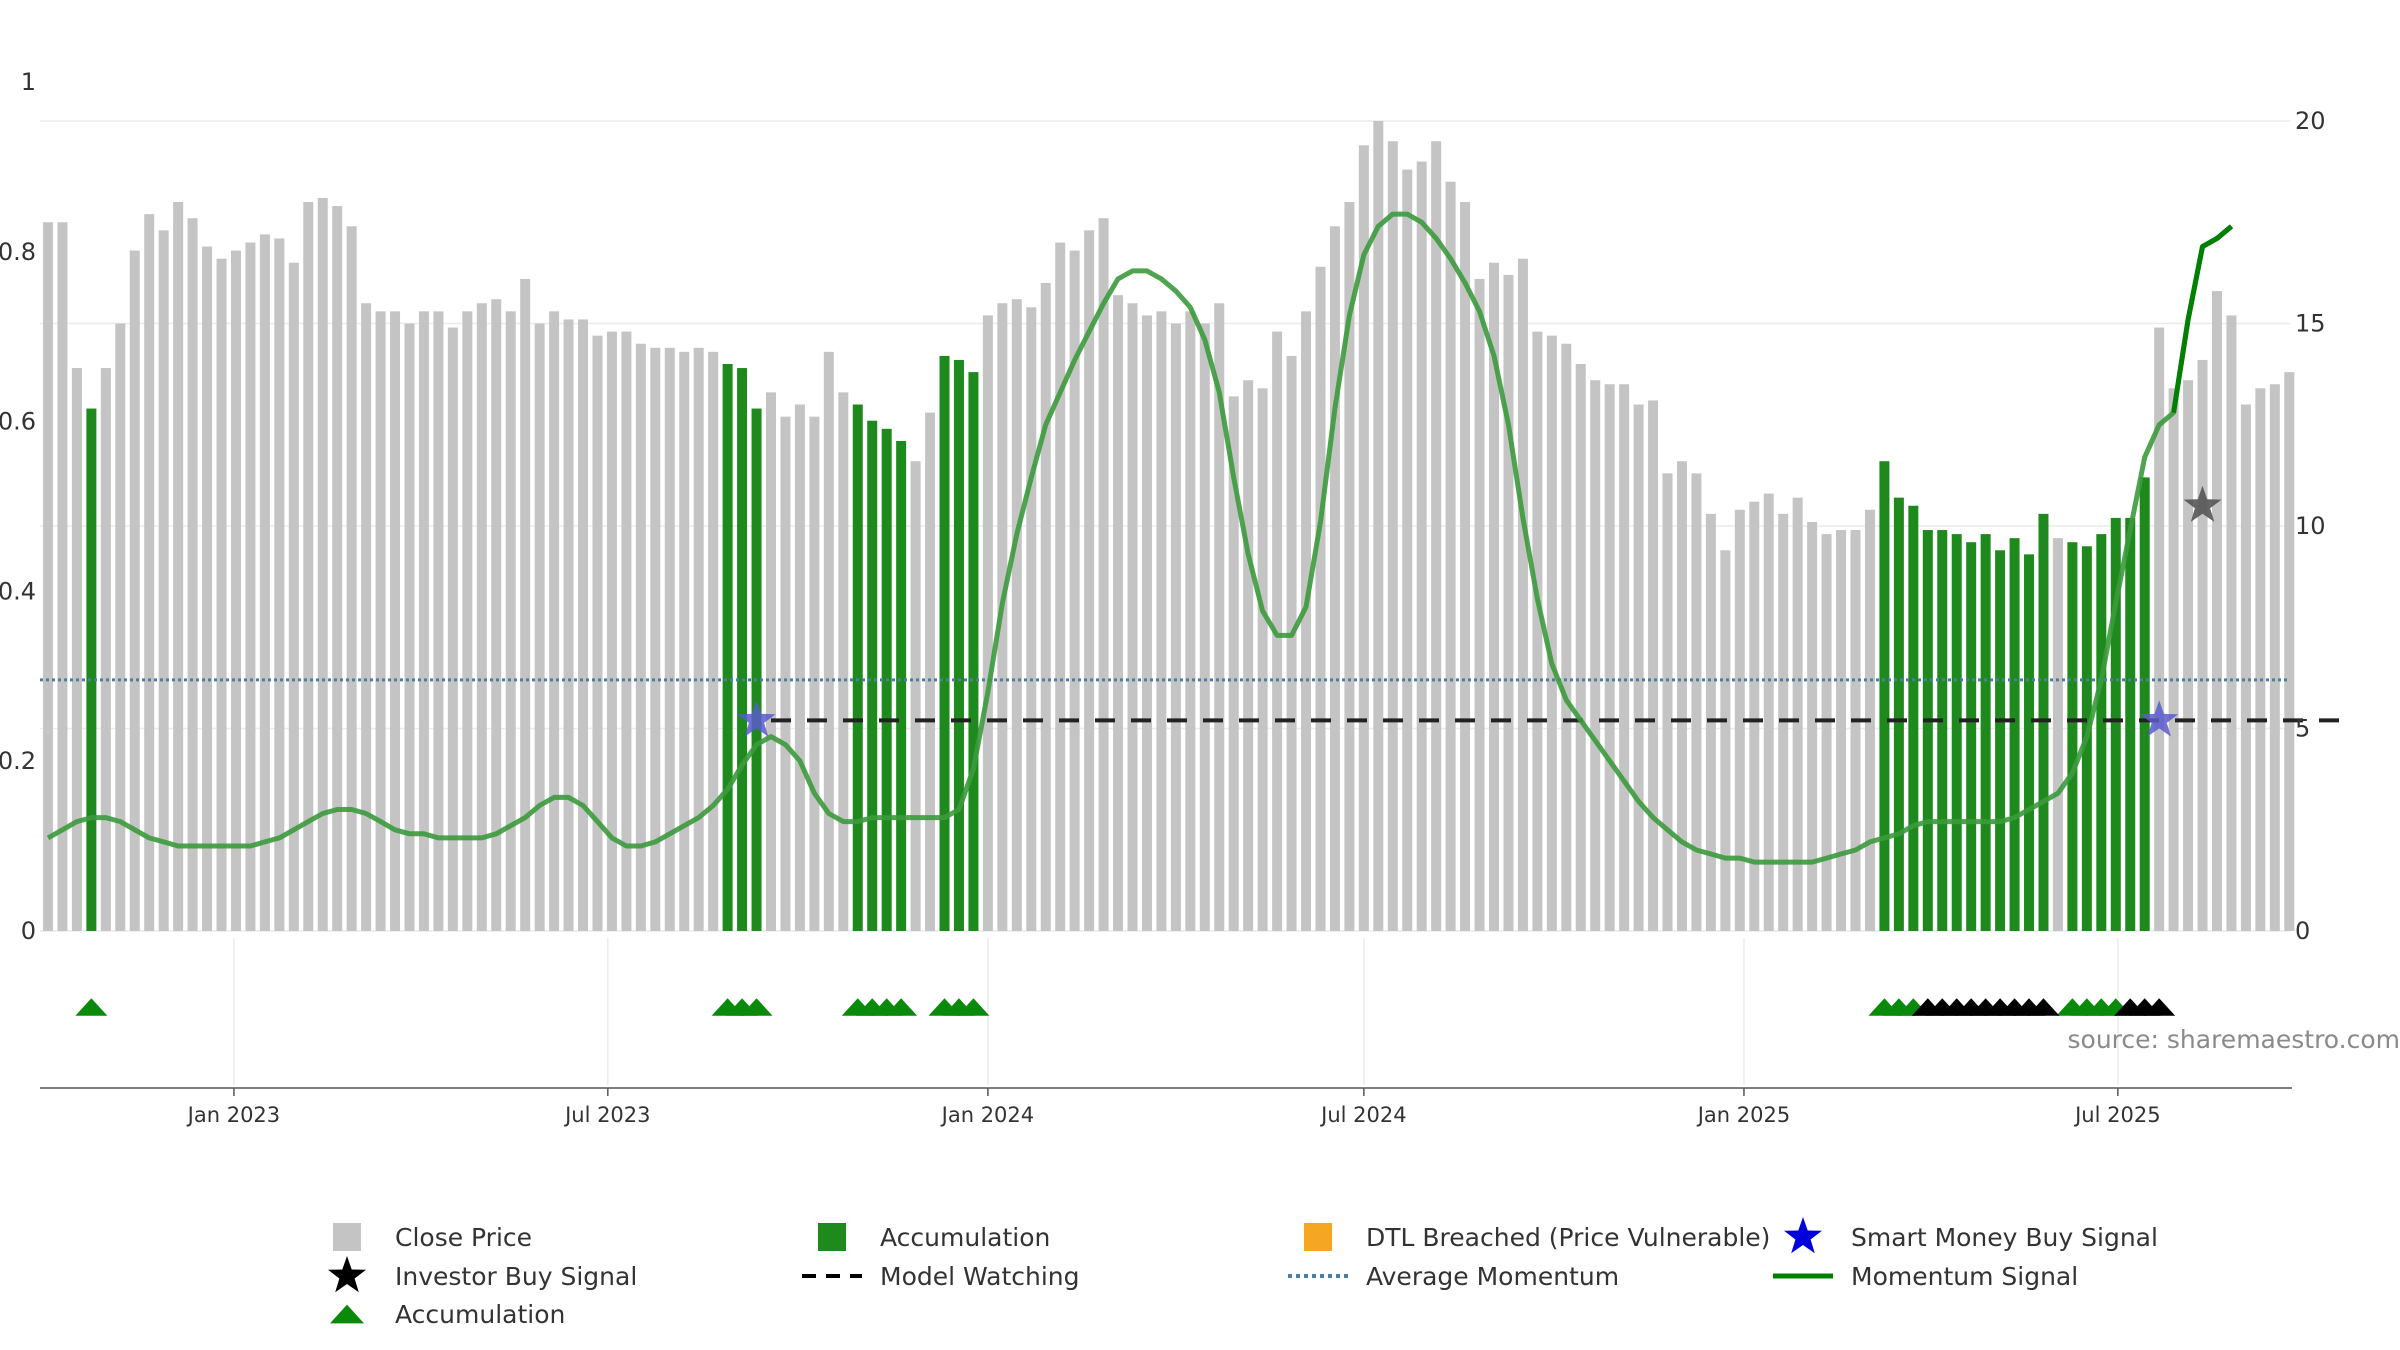  I want to click on legend-marker-accumulation, so click(832, 1237).